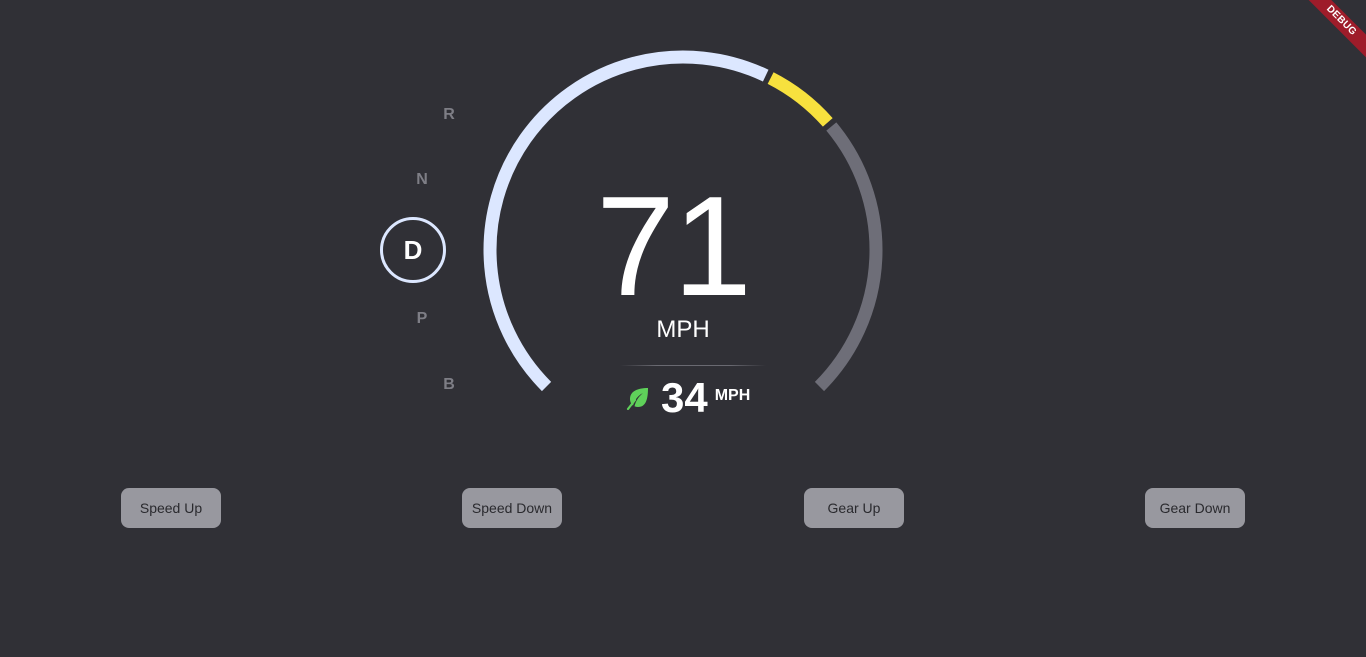  I want to click on speed-unit: MPH, so click(683, 329).